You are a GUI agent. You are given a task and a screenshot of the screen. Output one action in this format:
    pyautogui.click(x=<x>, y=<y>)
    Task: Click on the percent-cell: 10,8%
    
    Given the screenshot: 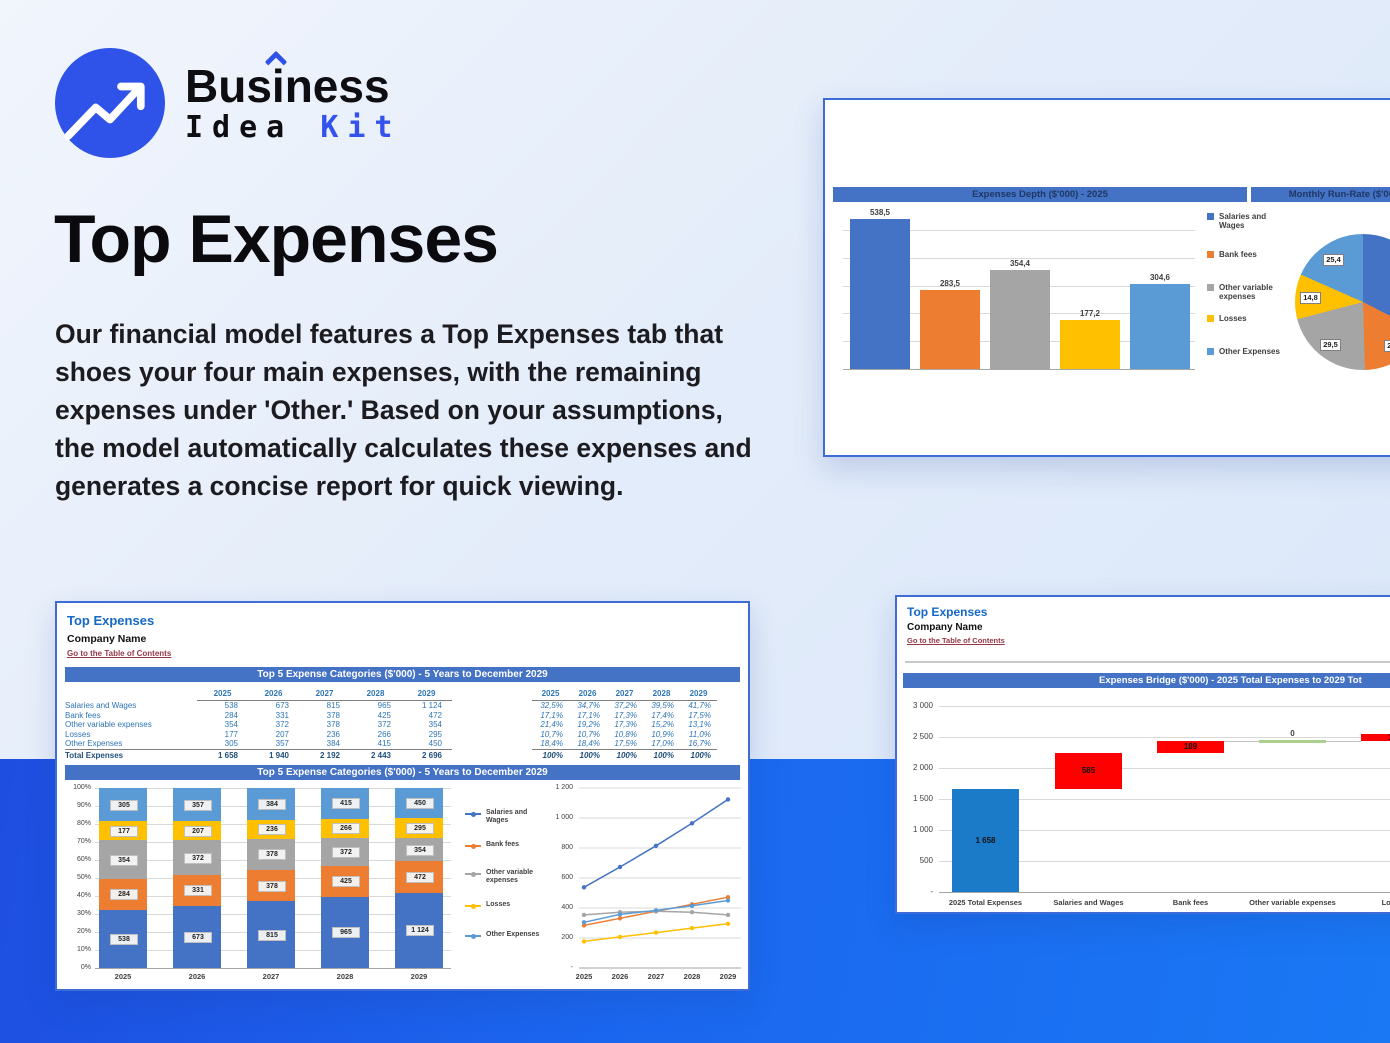 What is the action you would take?
    pyautogui.click(x=625, y=734)
    